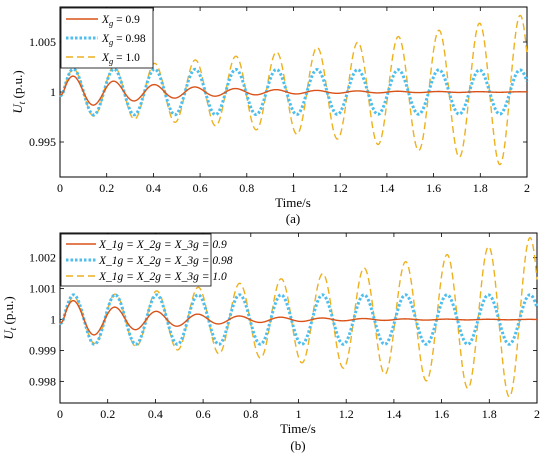  I want to click on ytick-label-b-0: 0.998, so click(42, 381).